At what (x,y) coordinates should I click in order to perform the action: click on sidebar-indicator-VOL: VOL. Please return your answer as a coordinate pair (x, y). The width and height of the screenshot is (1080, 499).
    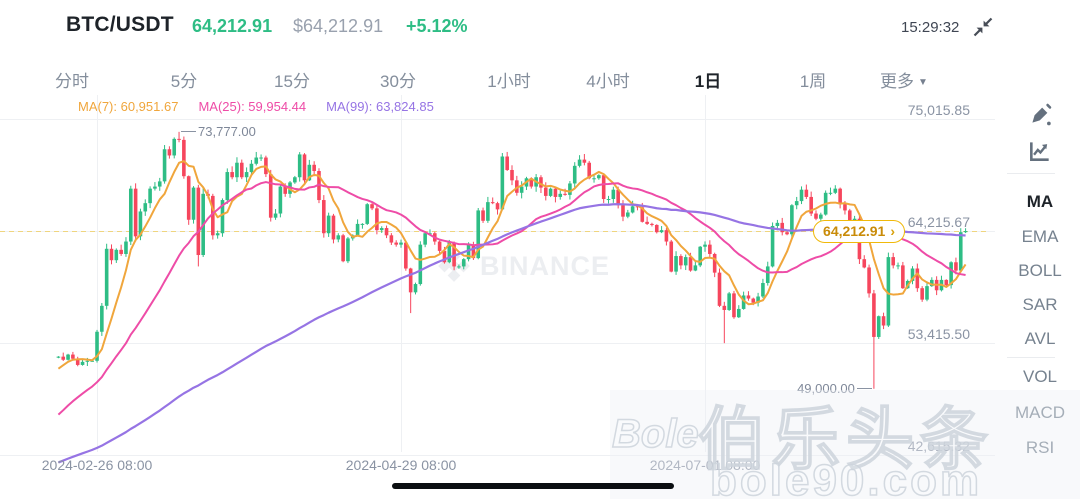
    Looking at the image, I should click on (1040, 376).